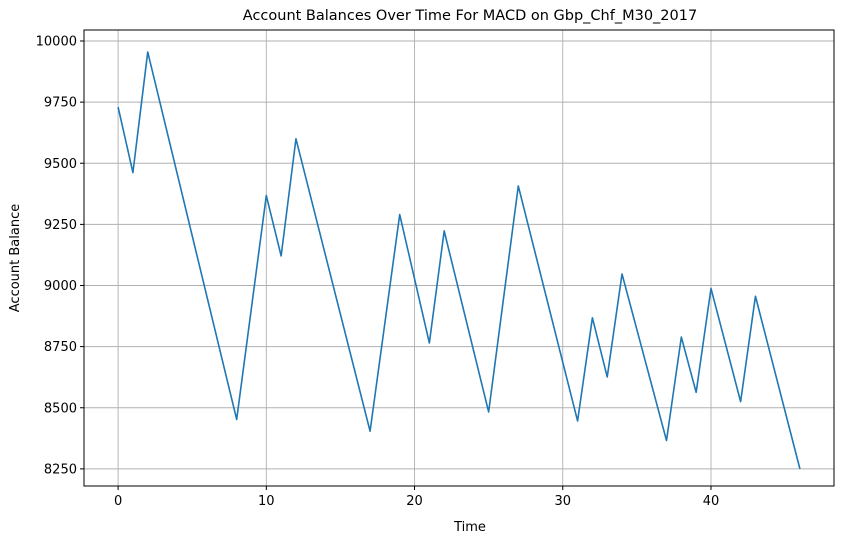 This screenshot has width=868, height=545. What do you see at coordinates (60, 103) in the screenshot?
I see `y-tick-label: 9750` at bounding box center [60, 103].